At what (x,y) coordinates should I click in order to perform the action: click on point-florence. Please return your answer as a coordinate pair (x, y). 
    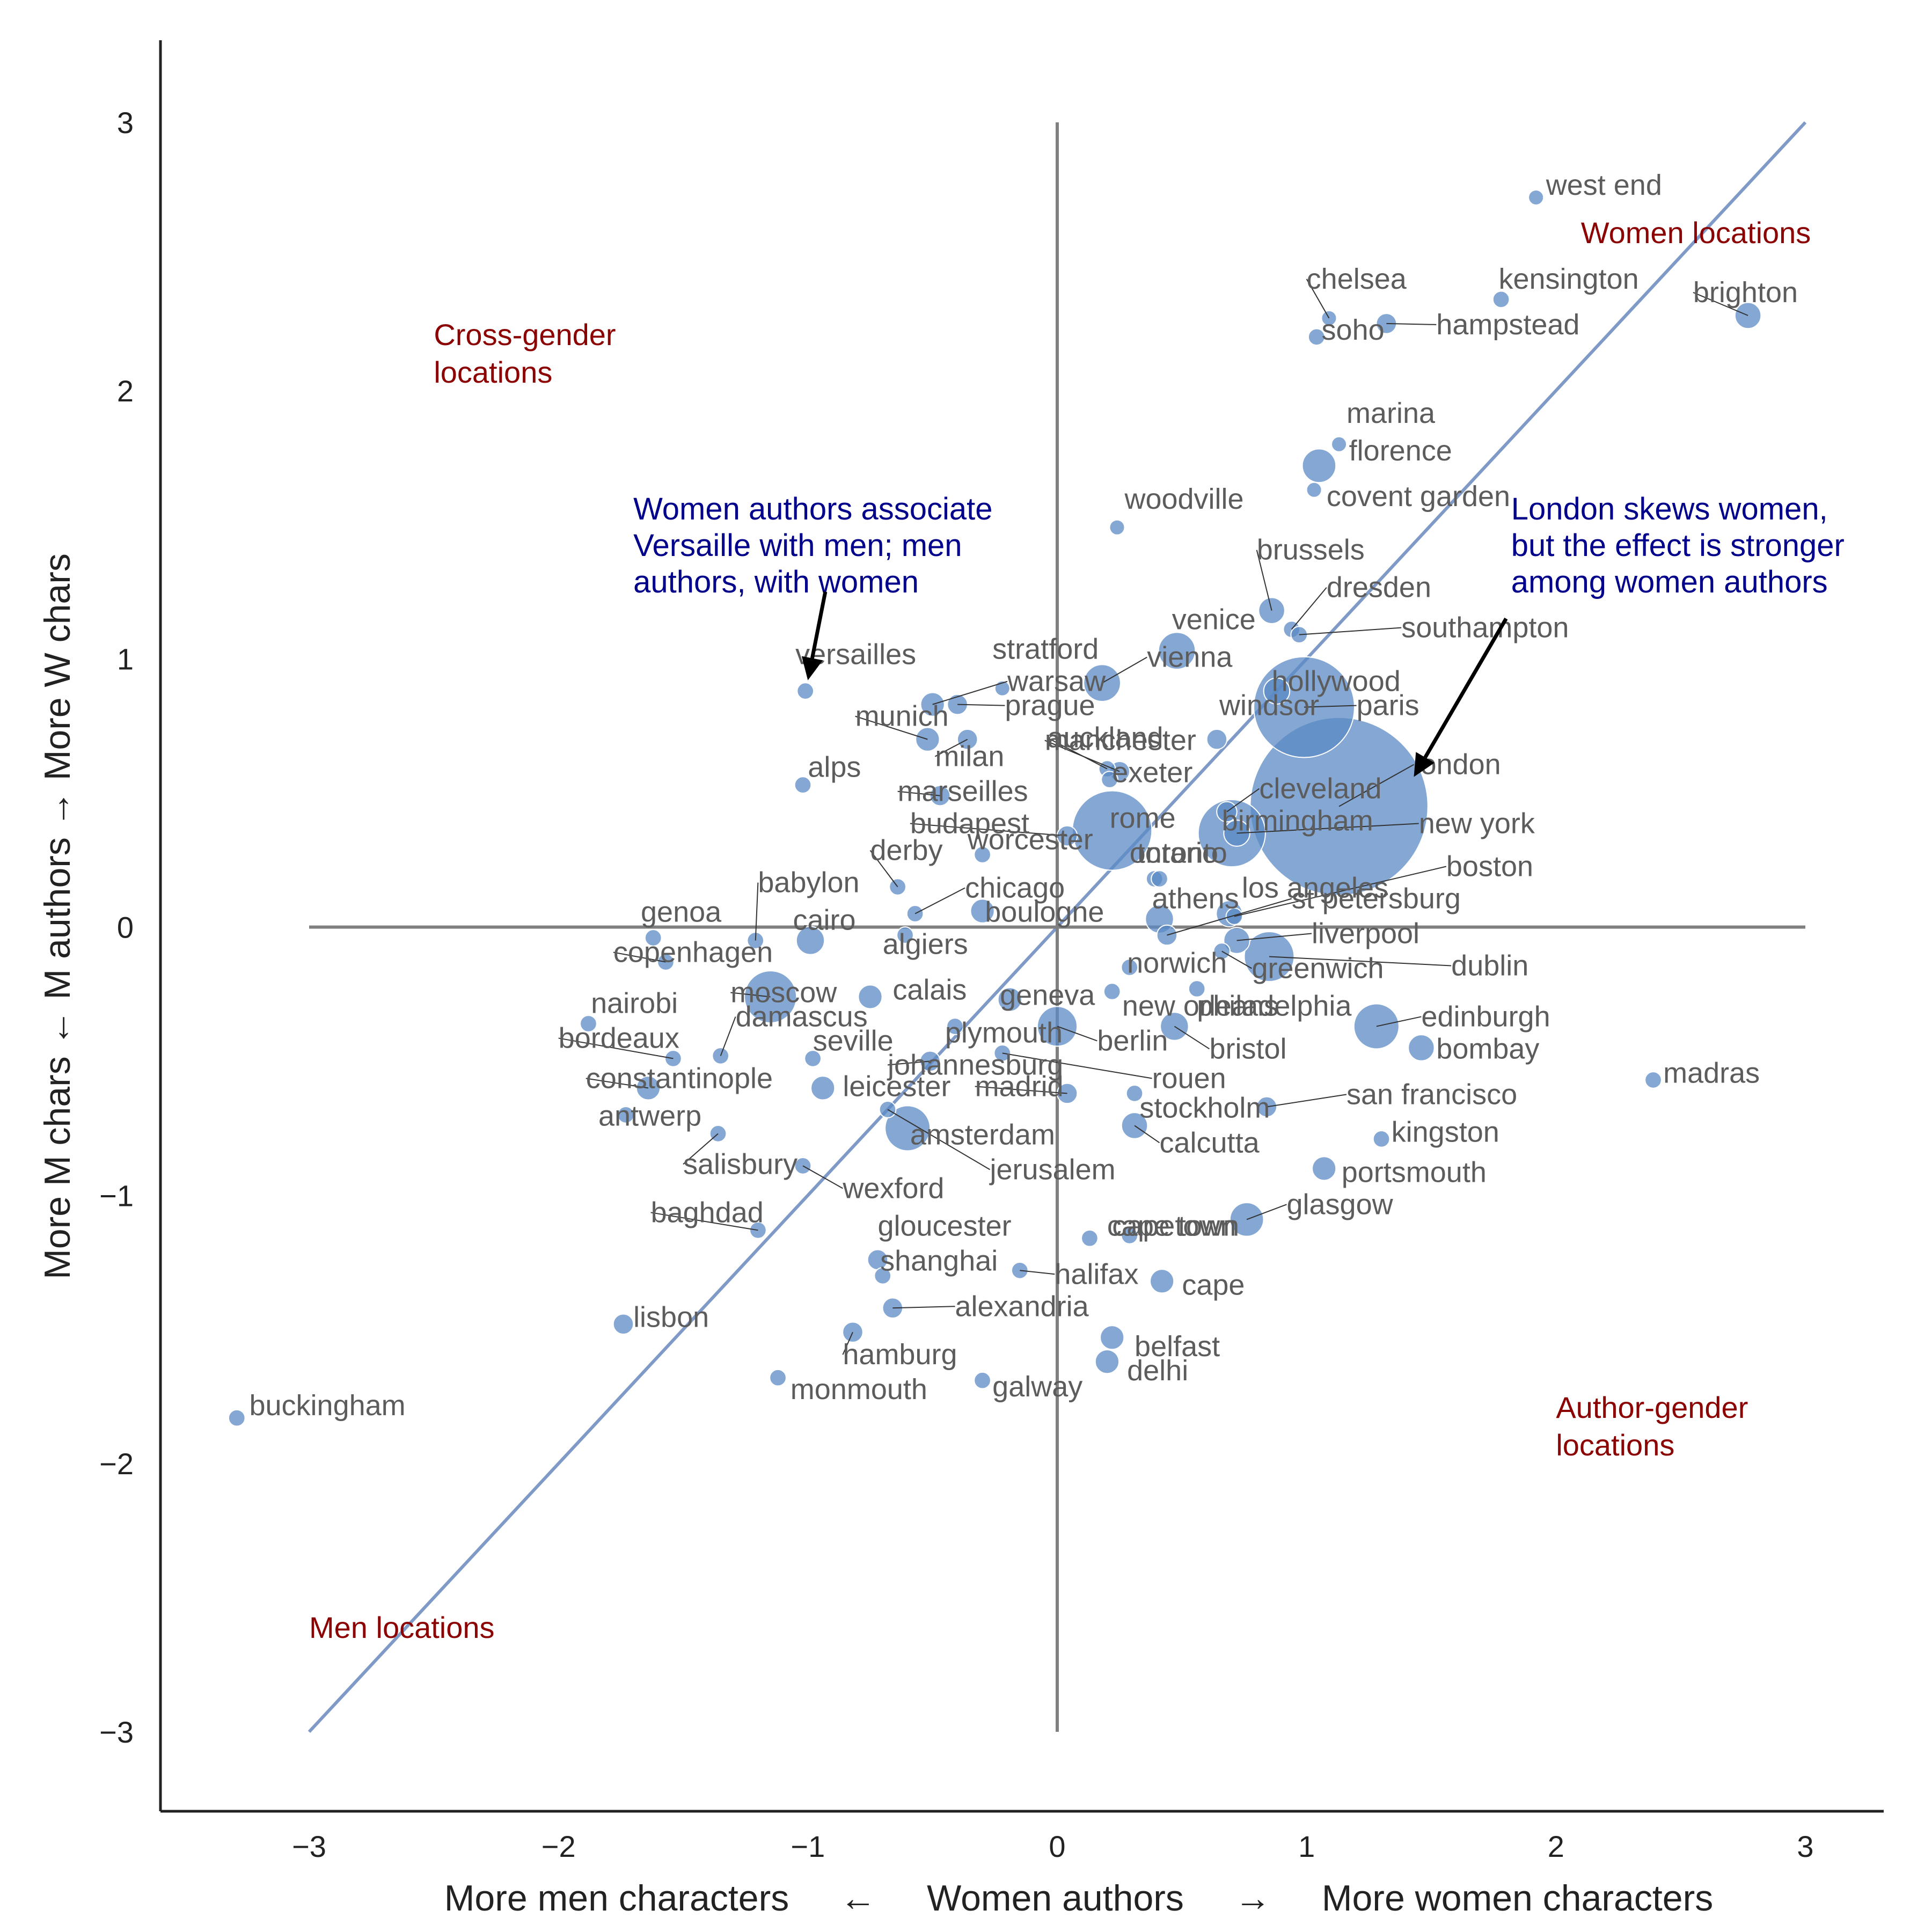
    Looking at the image, I should click on (1319, 466).